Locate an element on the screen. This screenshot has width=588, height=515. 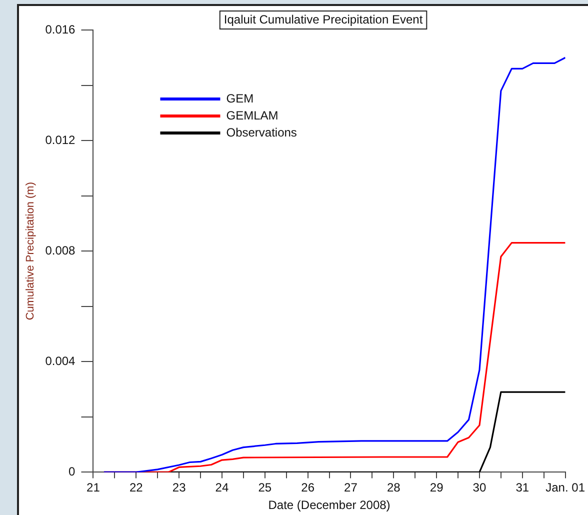
x-tick-label: 23 is located at coordinates (179, 487).